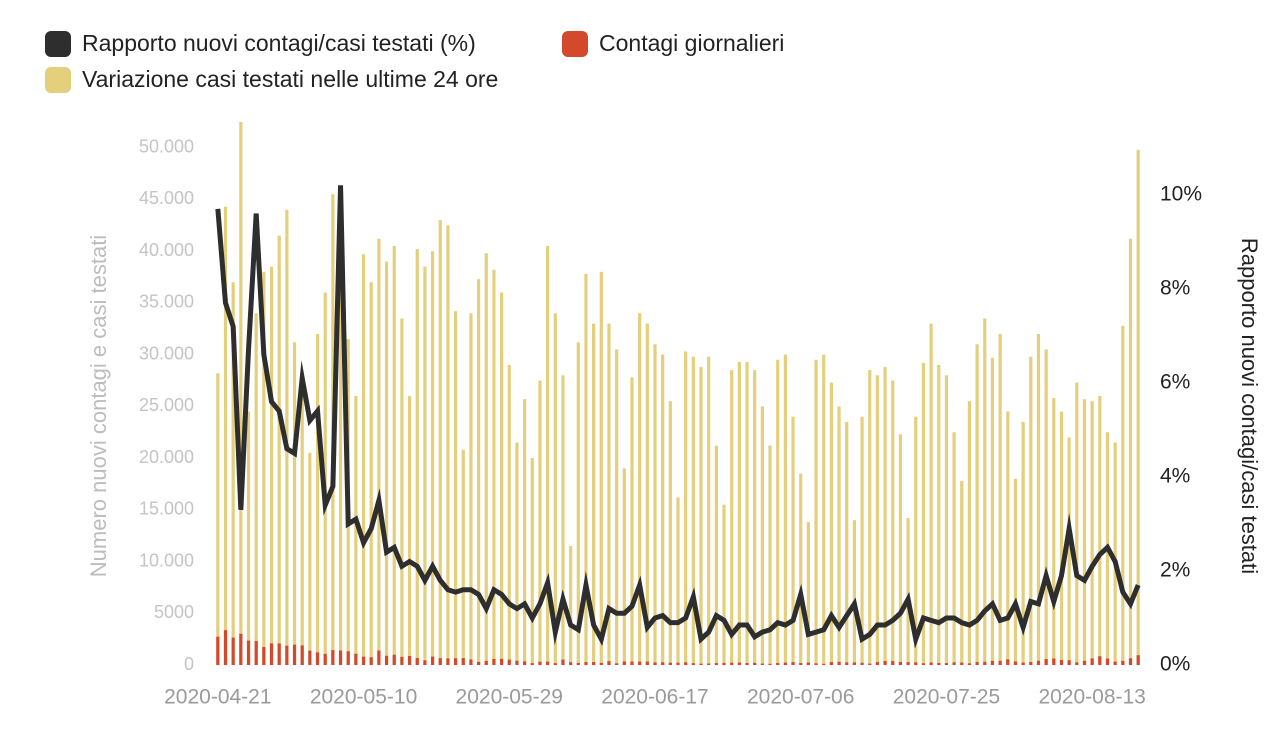  I want to click on x-tick-label: 2020-04-21, so click(217, 697).